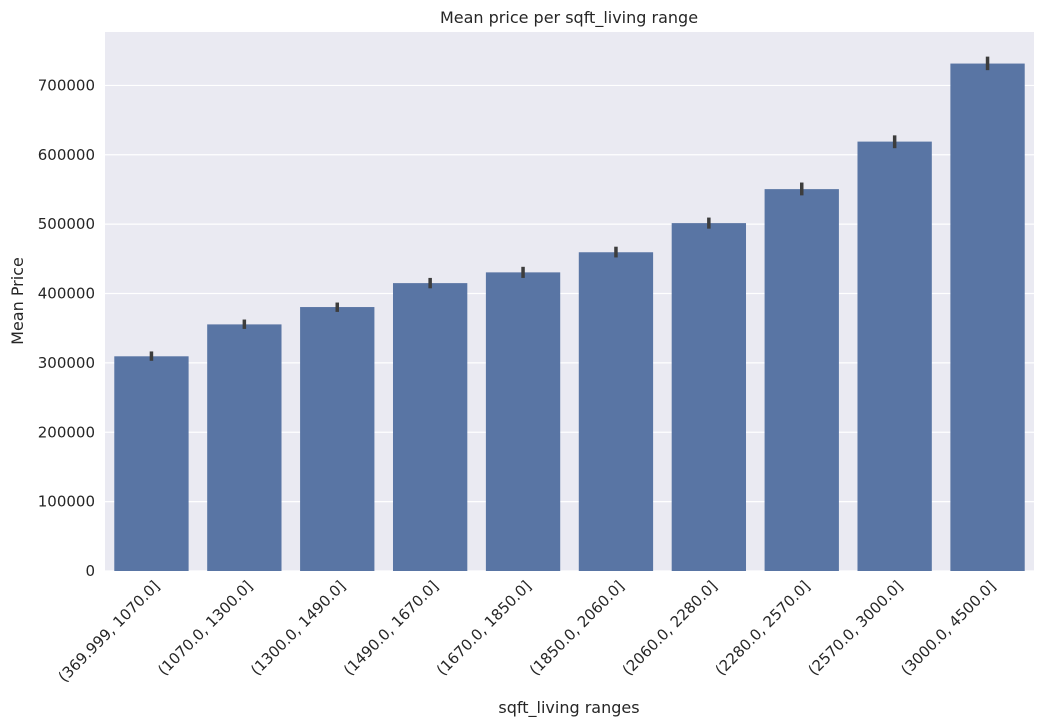 The height and width of the screenshot is (726, 1048). Describe the element at coordinates (856, 628) in the screenshot. I see `x-tick-label: (2570.0, 3000.0]` at that location.